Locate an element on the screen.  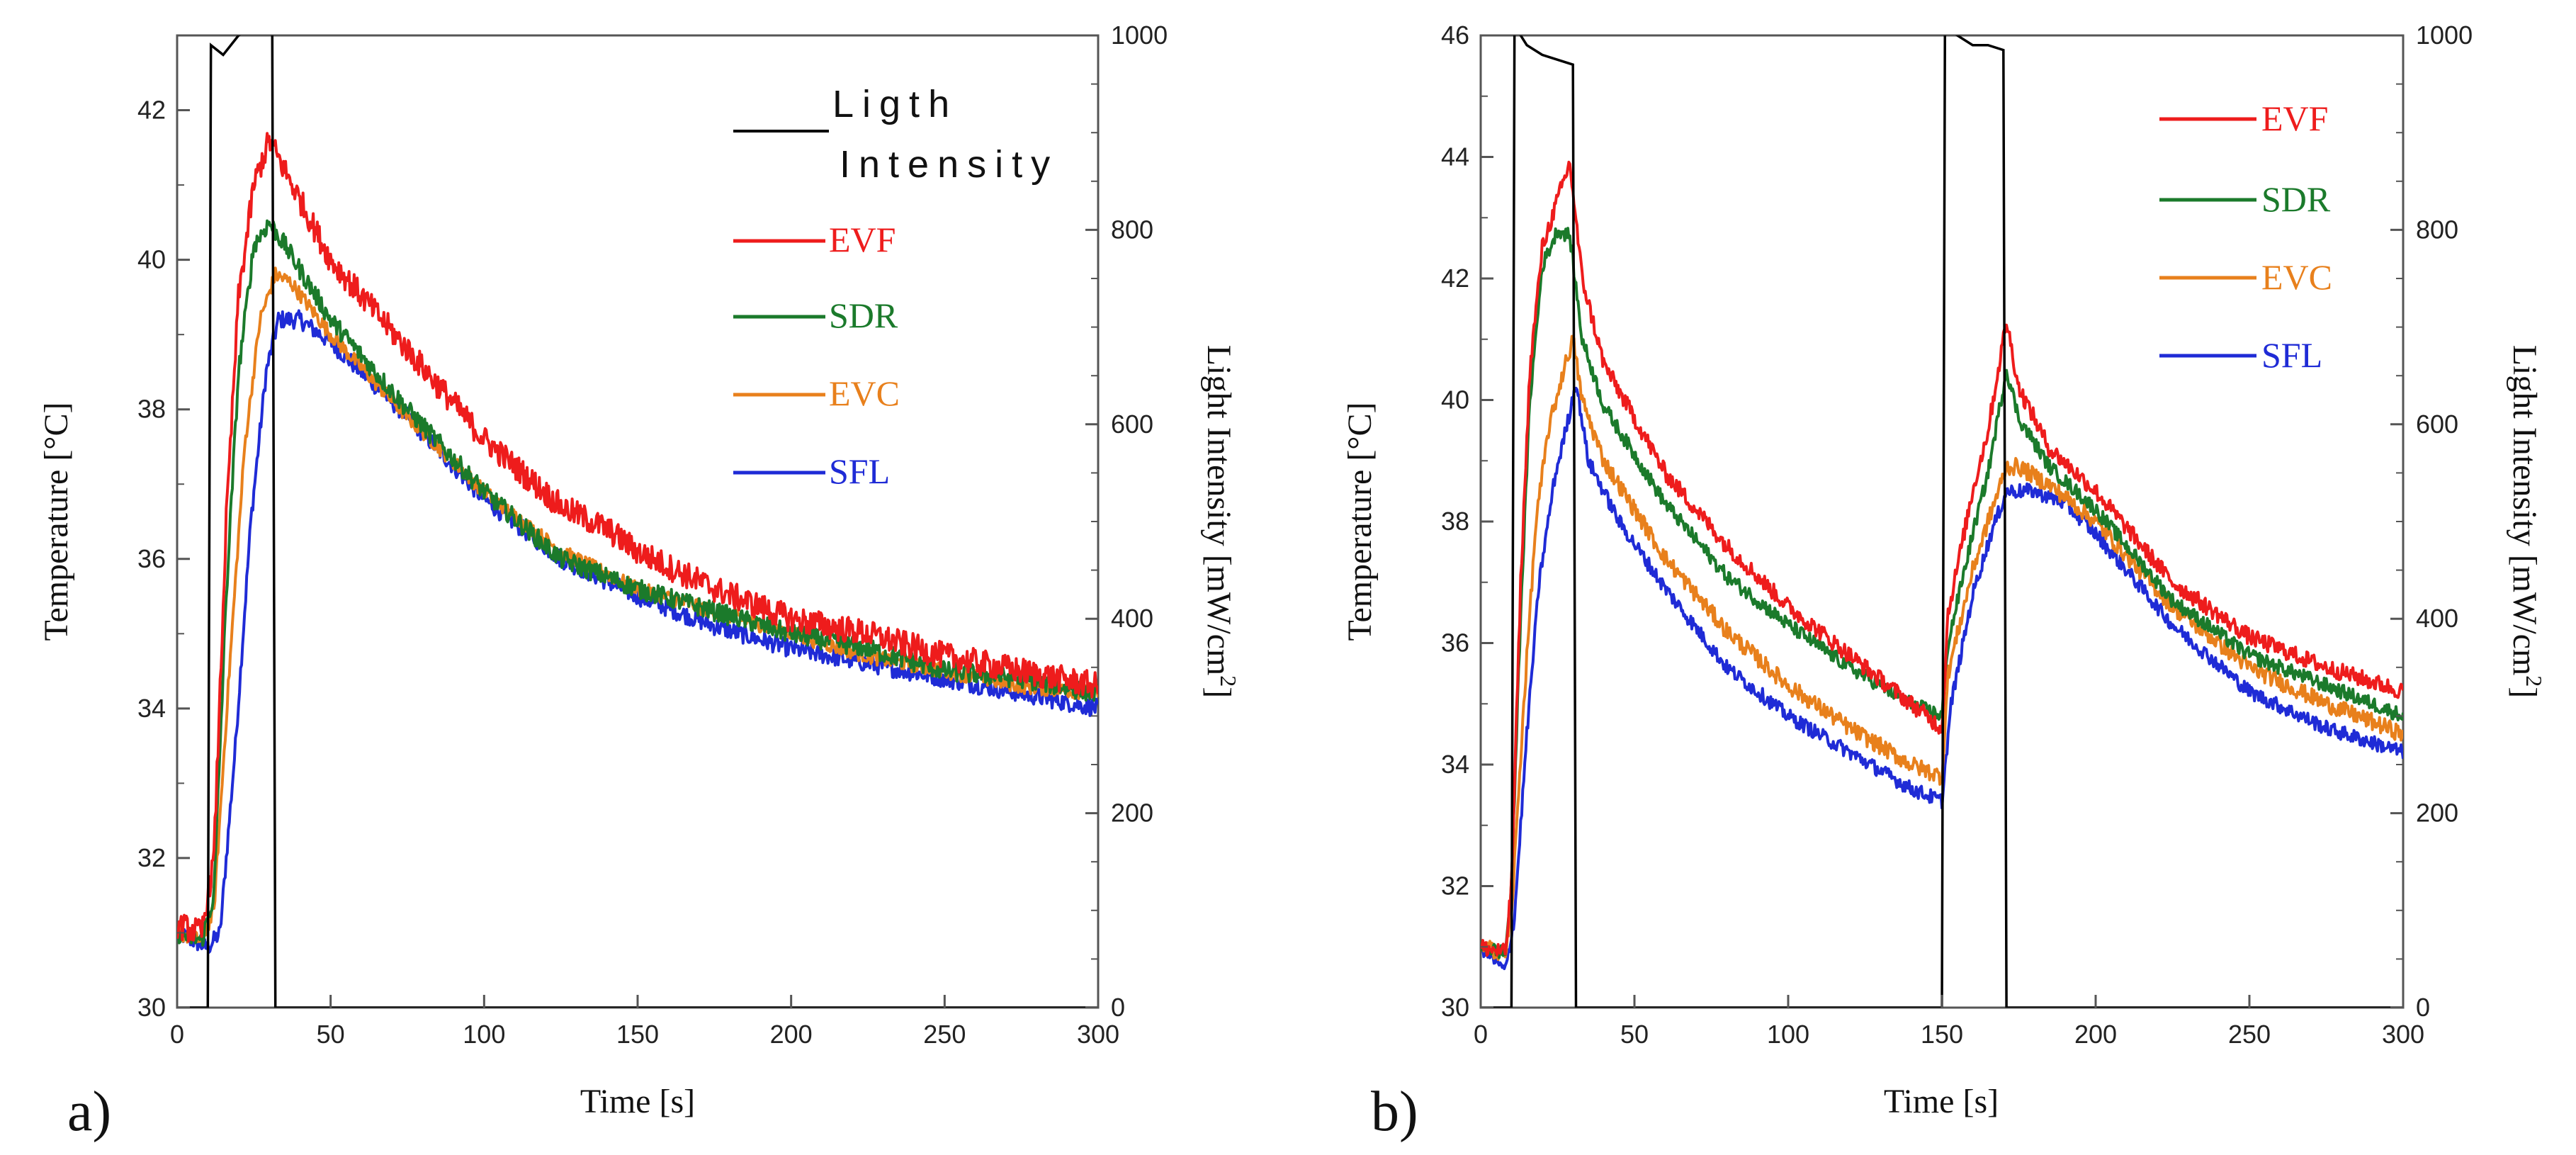
legend: Ligth Intensity EVF SDR EVC SFL is located at coordinates (895, 287).